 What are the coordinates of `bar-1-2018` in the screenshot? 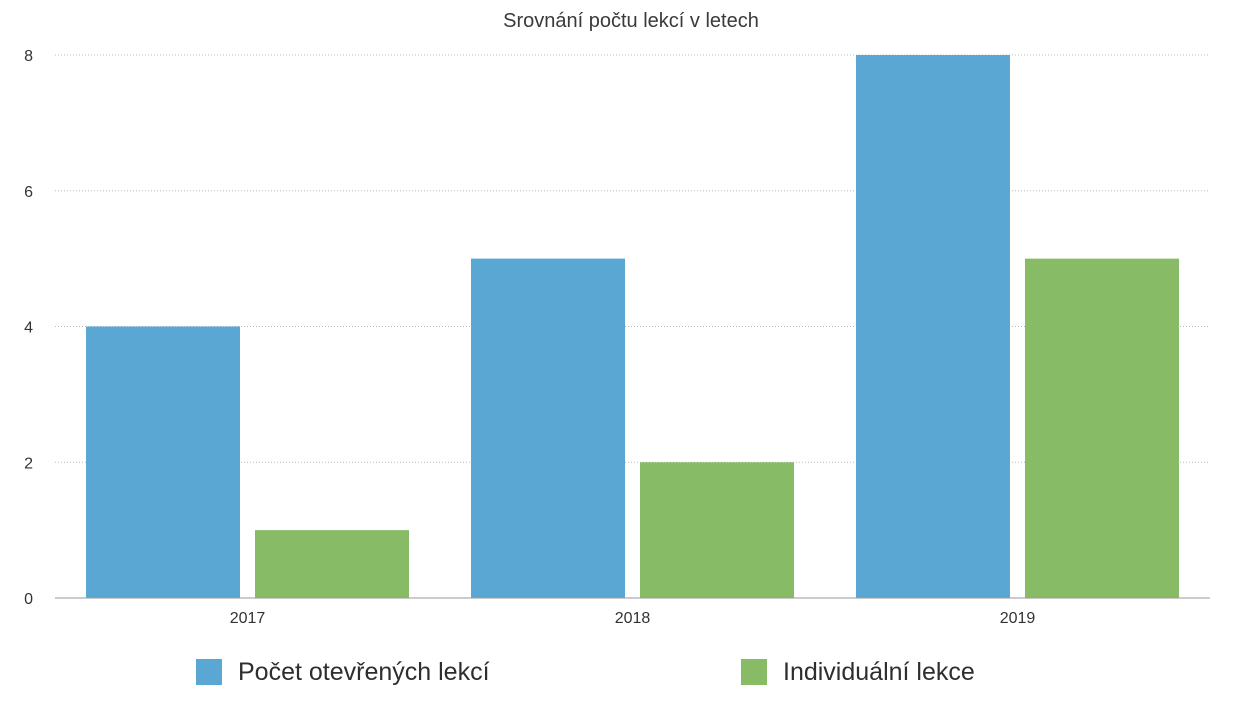 It's located at (548, 428).